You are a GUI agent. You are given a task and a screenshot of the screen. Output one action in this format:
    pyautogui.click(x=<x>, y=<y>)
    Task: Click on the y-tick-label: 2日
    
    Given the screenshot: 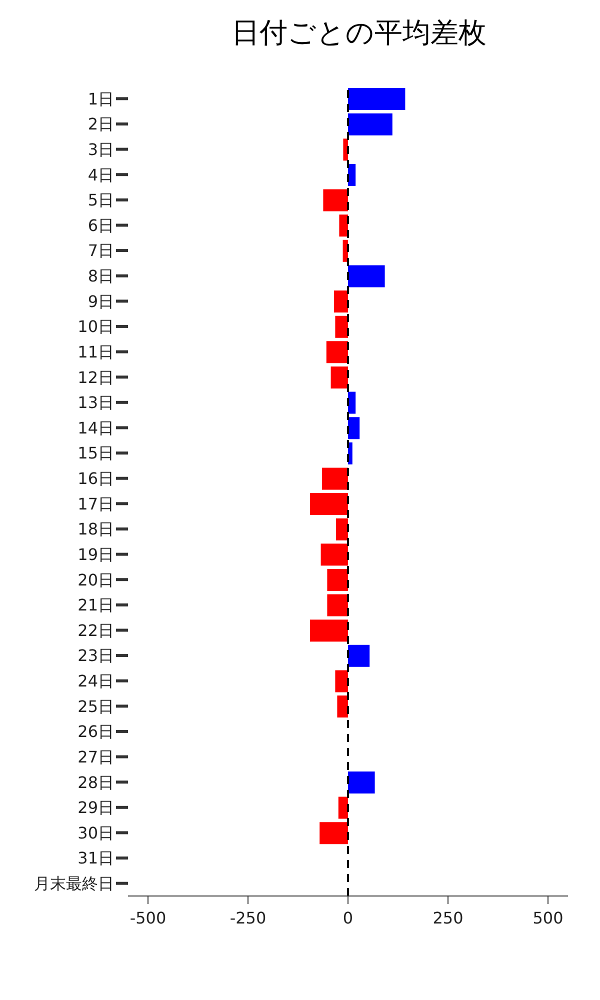 What is the action you would take?
    pyautogui.click(x=101, y=124)
    